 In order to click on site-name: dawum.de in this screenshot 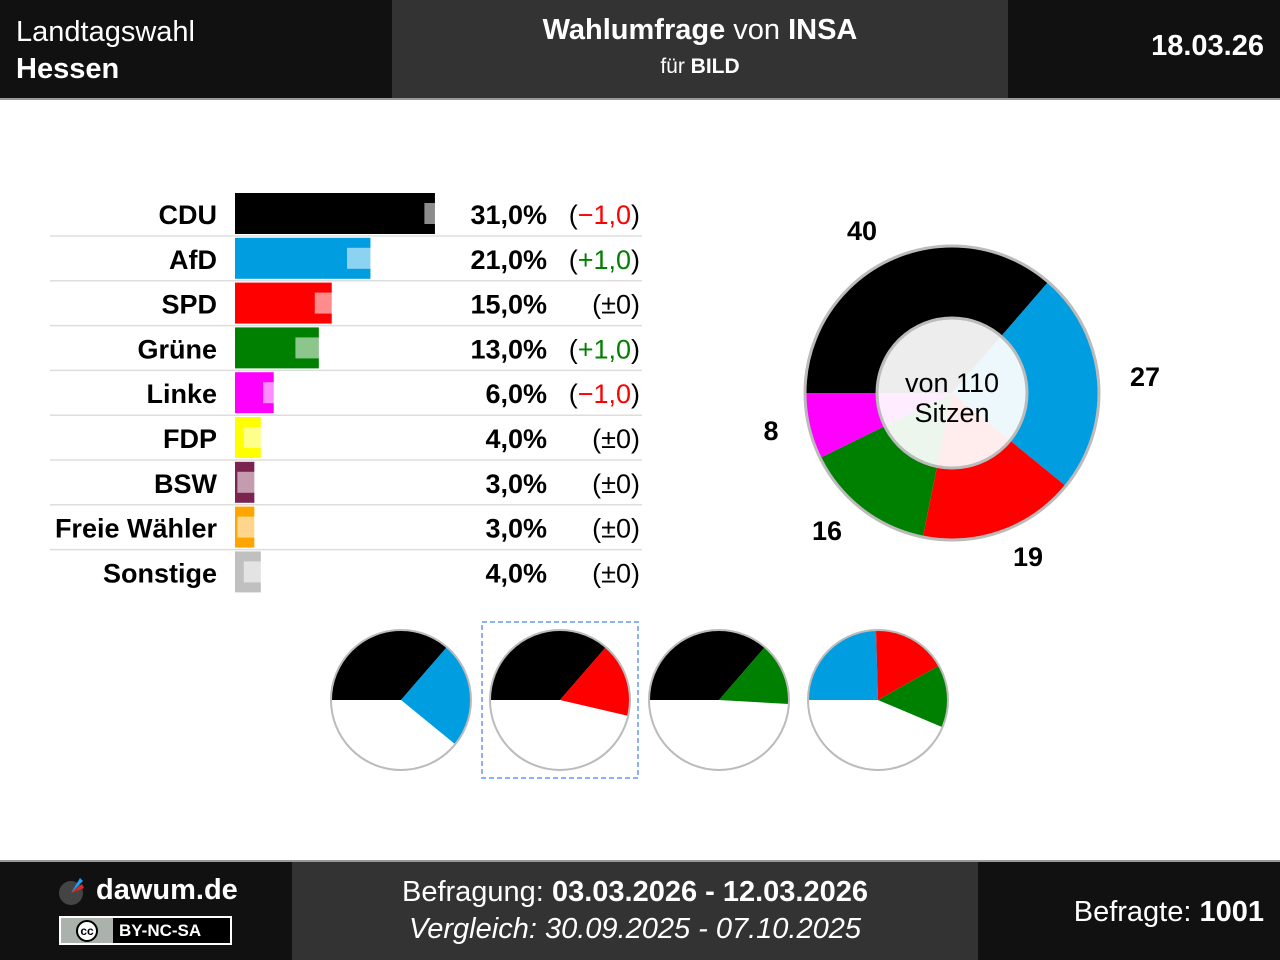, I will do `click(167, 890)`.